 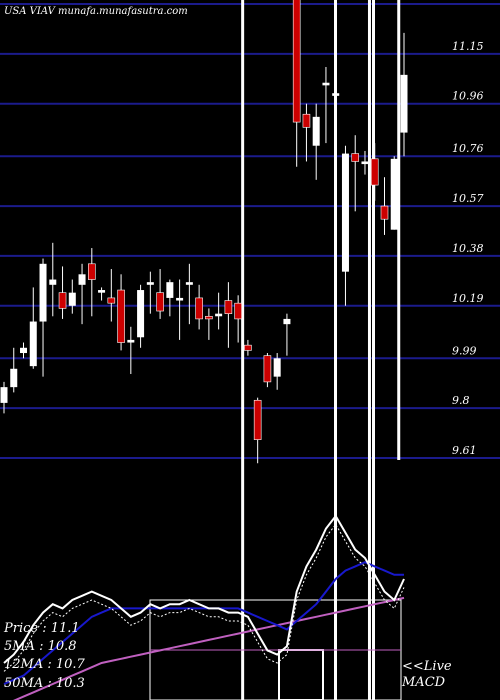 What do you see at coordinates (464, 450) in the screenshot?
I see `y-tick-label: 9.61` at bounding box center [464, 450].